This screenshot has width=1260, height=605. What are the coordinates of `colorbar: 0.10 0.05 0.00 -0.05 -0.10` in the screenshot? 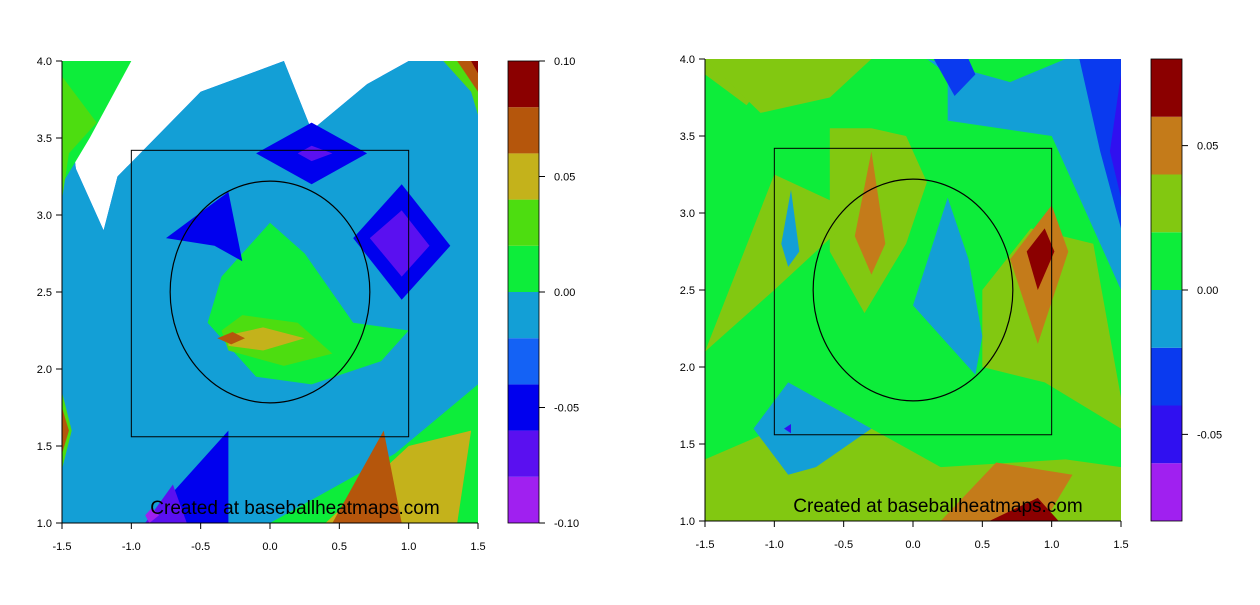 It's located at (543, 293).